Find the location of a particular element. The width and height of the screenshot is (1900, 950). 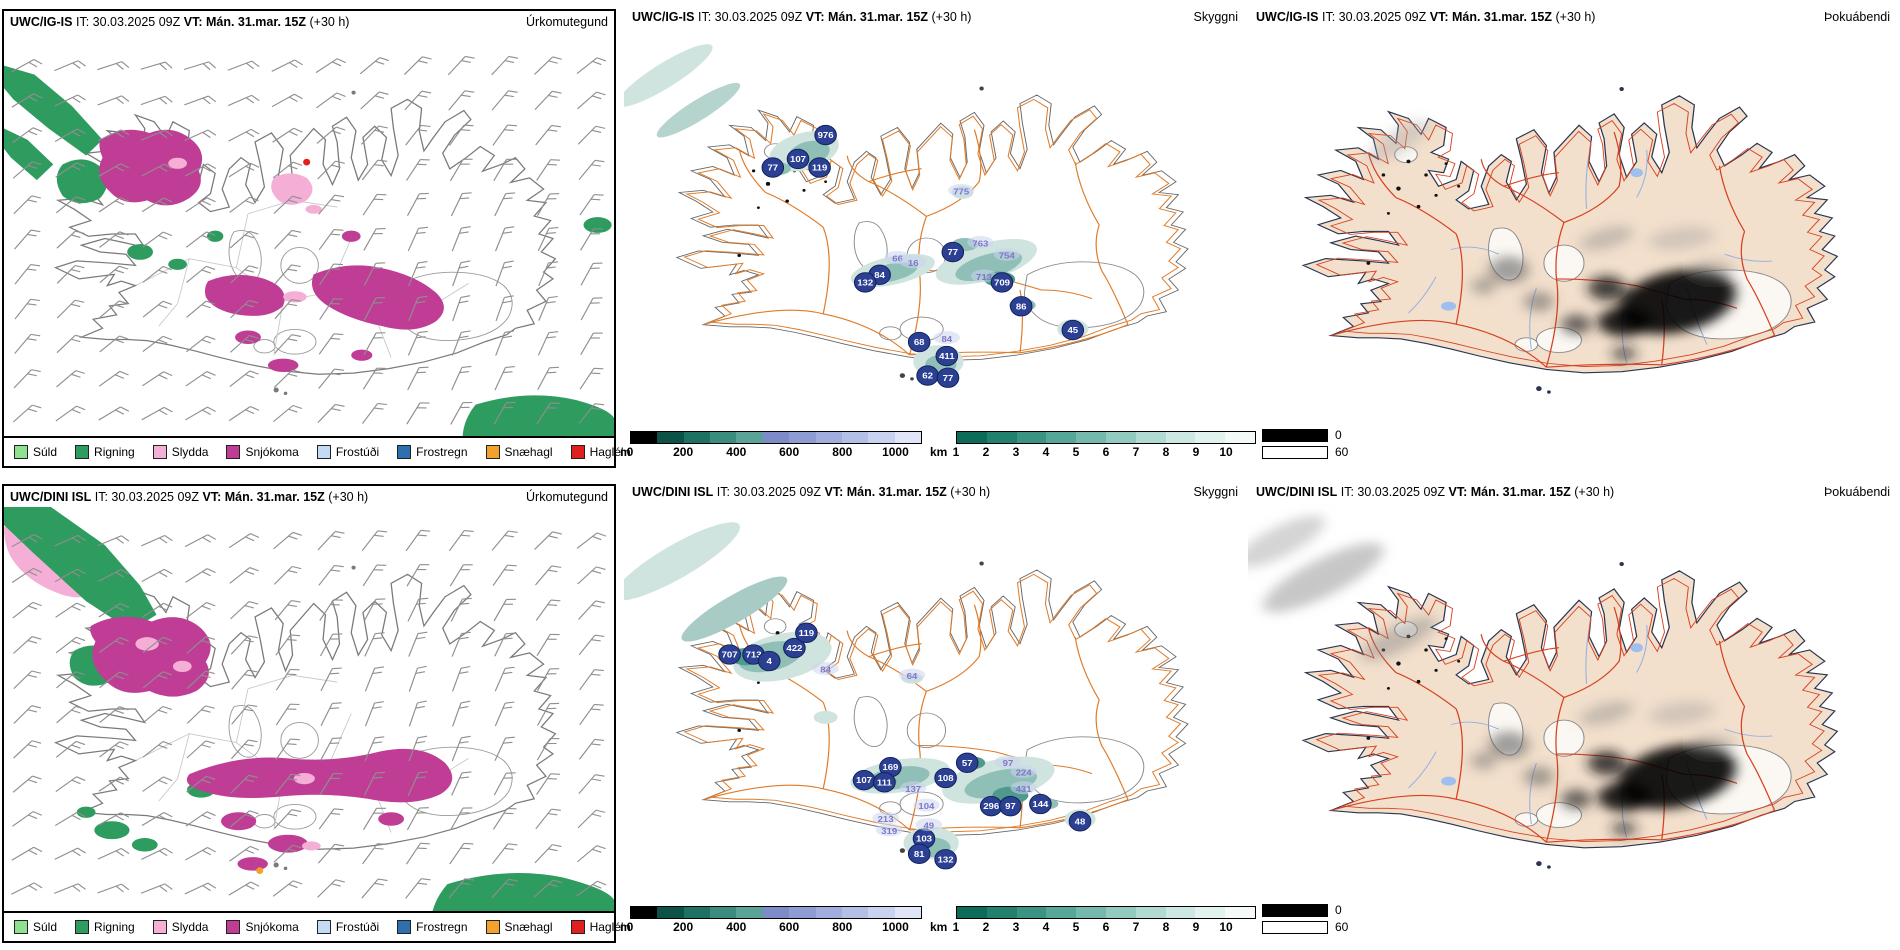

precip-legend-item: Snjókoma is located at coordinates (262, 452).